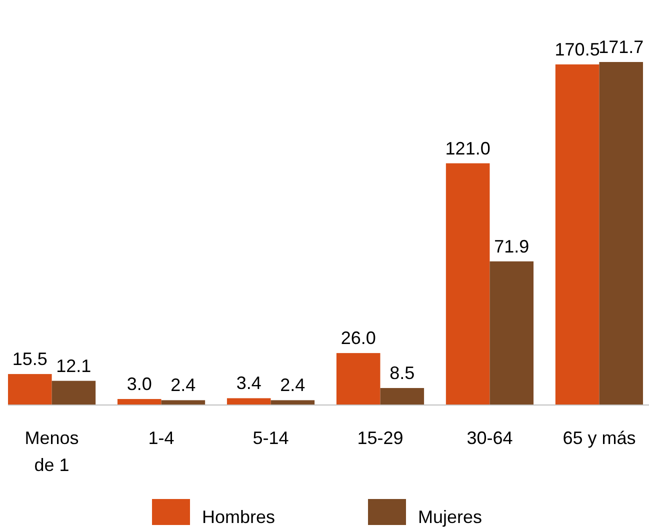 The image size is (649, 531). I want to click on data-label: 121.0, so click(467, 148).